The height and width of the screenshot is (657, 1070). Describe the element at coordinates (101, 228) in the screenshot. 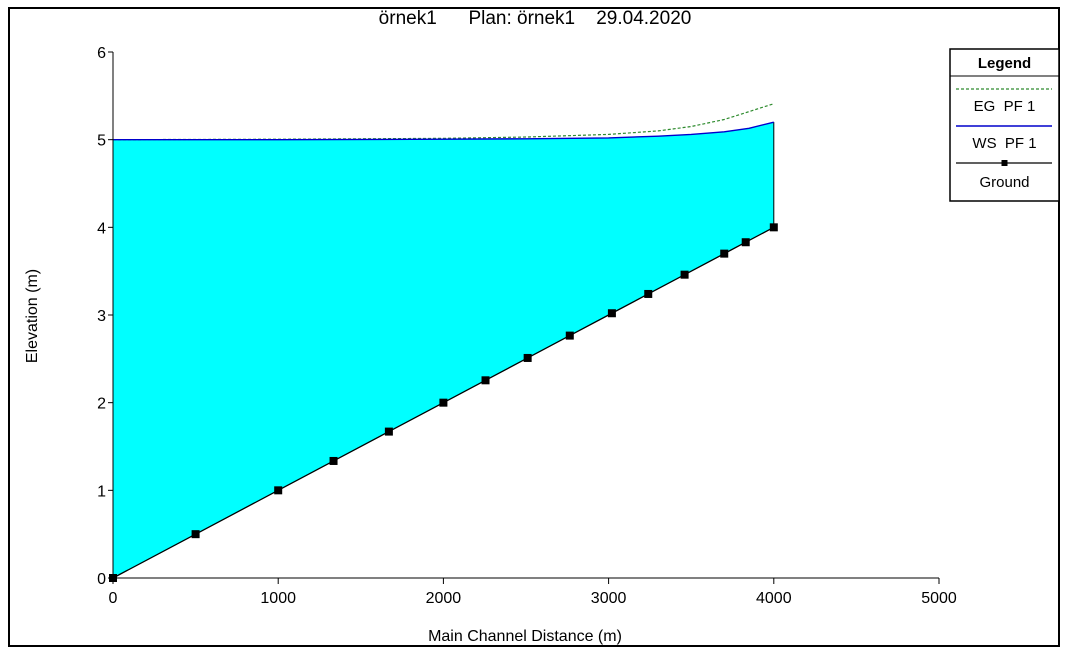

I see `y-tick-label: 4` at that location.